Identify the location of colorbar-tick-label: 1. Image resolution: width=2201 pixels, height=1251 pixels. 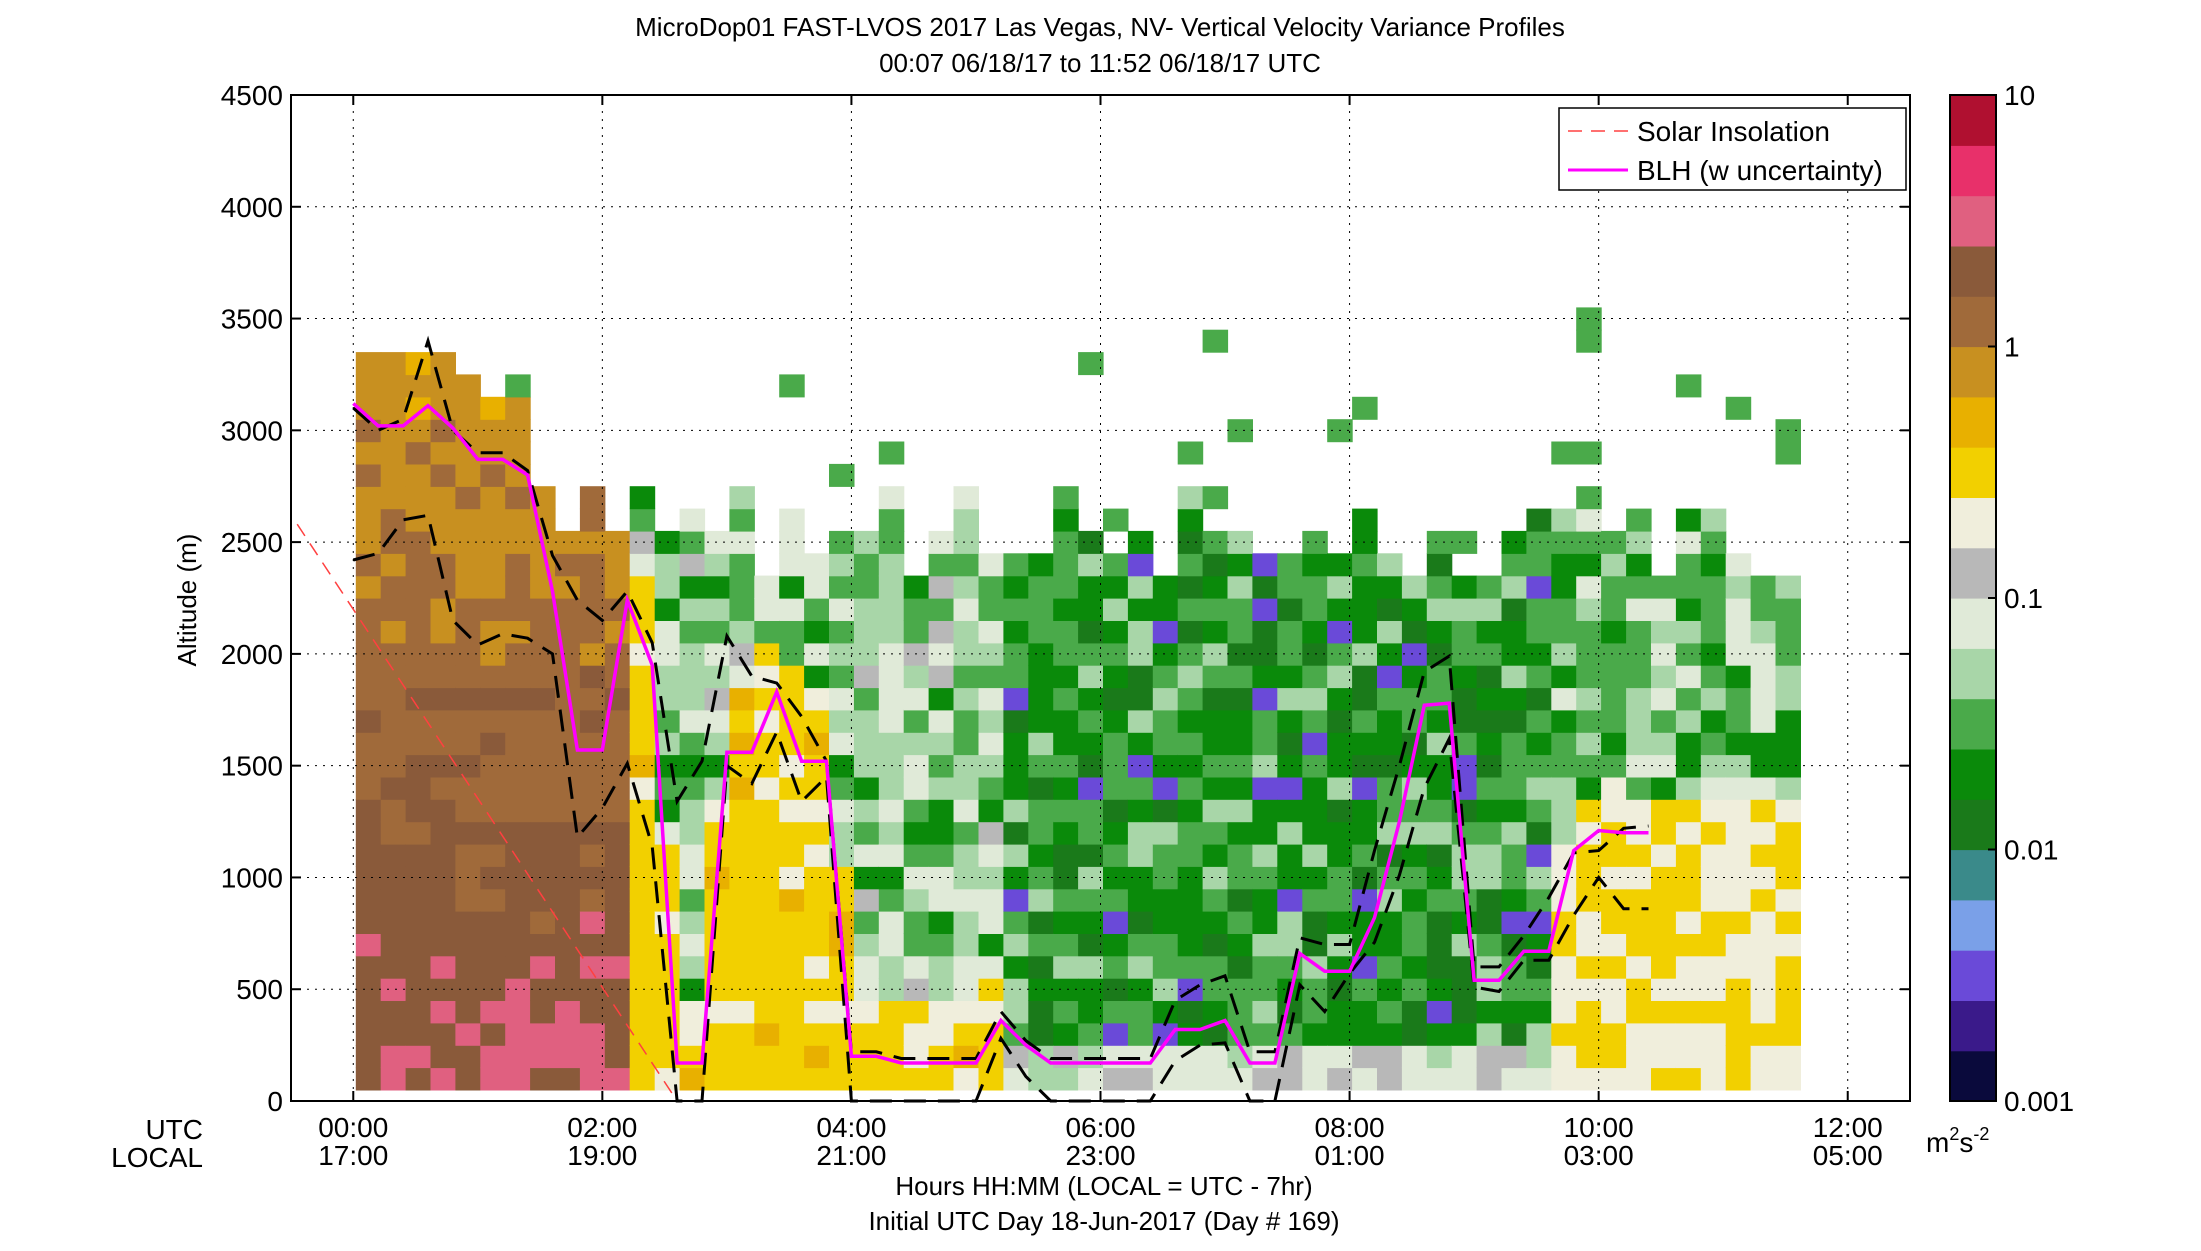
(2012, 347).